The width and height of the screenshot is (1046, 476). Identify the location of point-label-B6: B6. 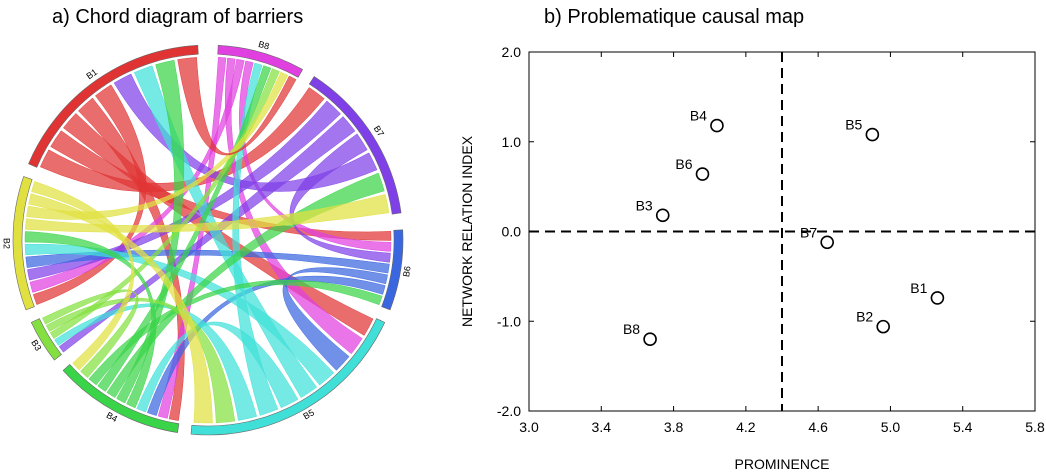
(683, 164).